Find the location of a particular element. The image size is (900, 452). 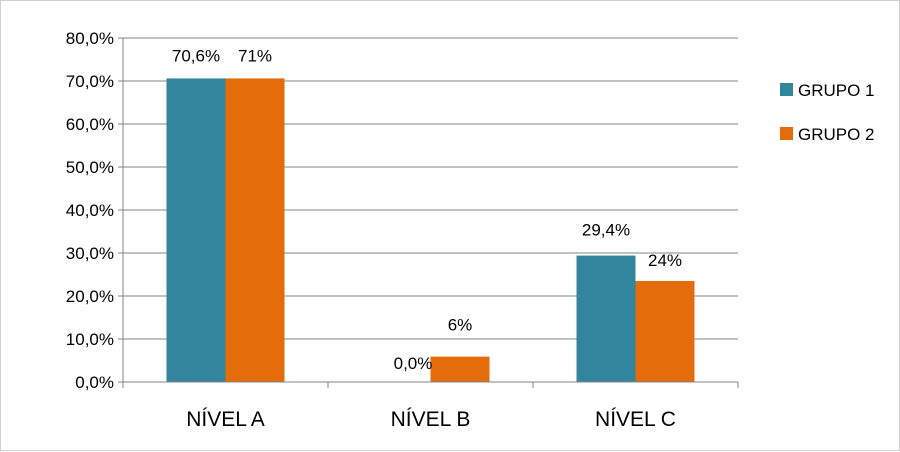

x-category-label: NÍVEL B is located at coordinates (431, 419).